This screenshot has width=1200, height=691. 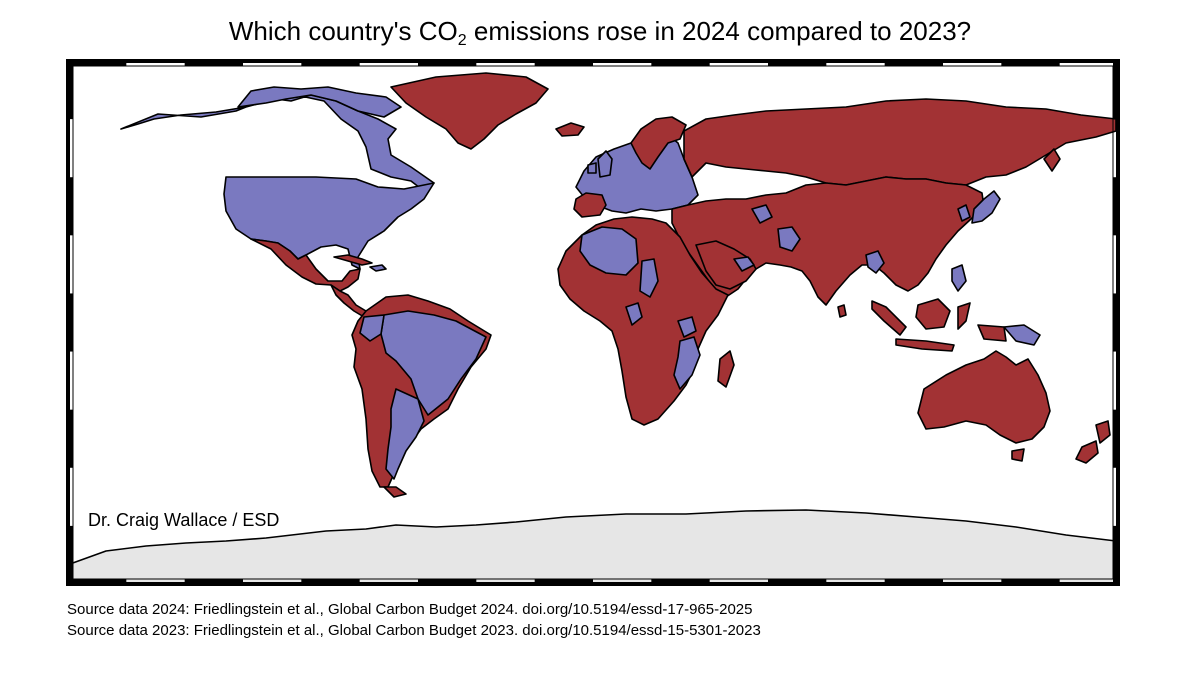 What do you see at coordinates (605, 164) in the screenshot?
I see `uk` at bounding box center [605, 164].